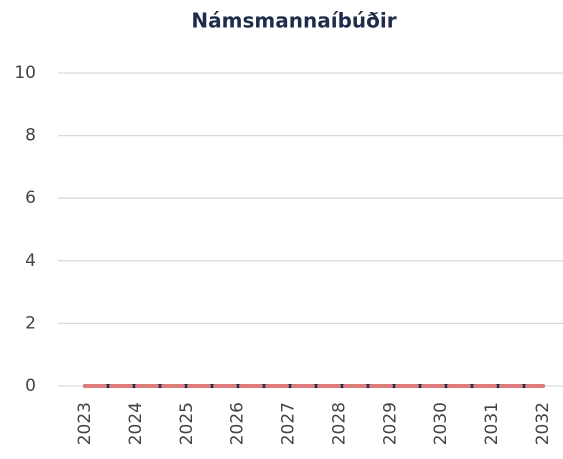 Image resolution: width=563 pixels, height=459 pixels. Describe the element at coordinates (136, 423) in the screenshot. I see `x-tick-label: 2024` at that location.